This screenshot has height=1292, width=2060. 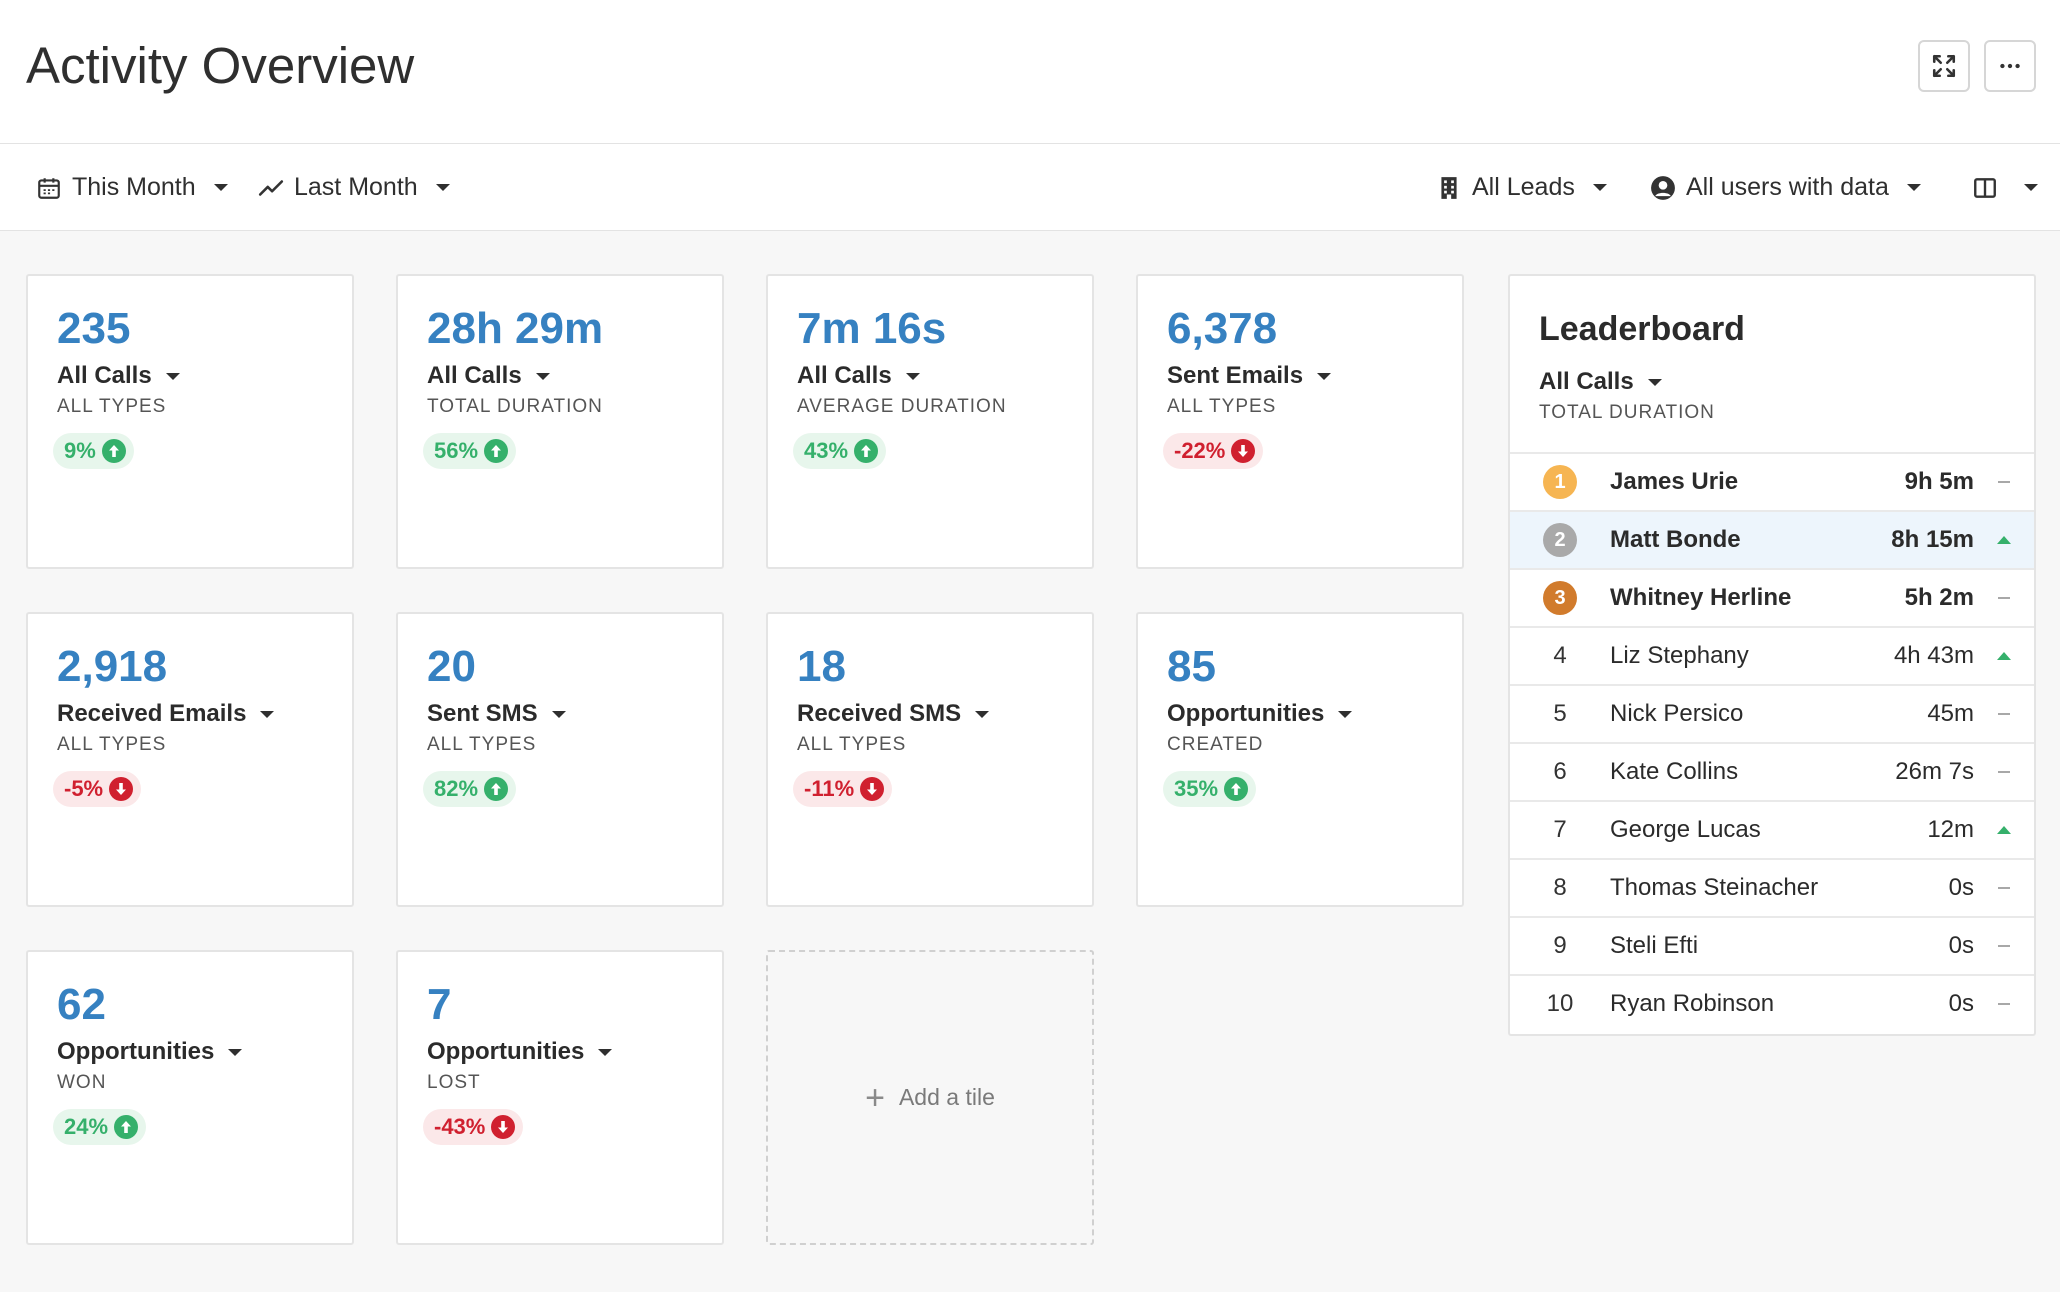 What do you see at coordinates (1642, 329) in the screenshot?
I see `leaderboard-title: Leaderboard` at bounding box center [1642, 329].